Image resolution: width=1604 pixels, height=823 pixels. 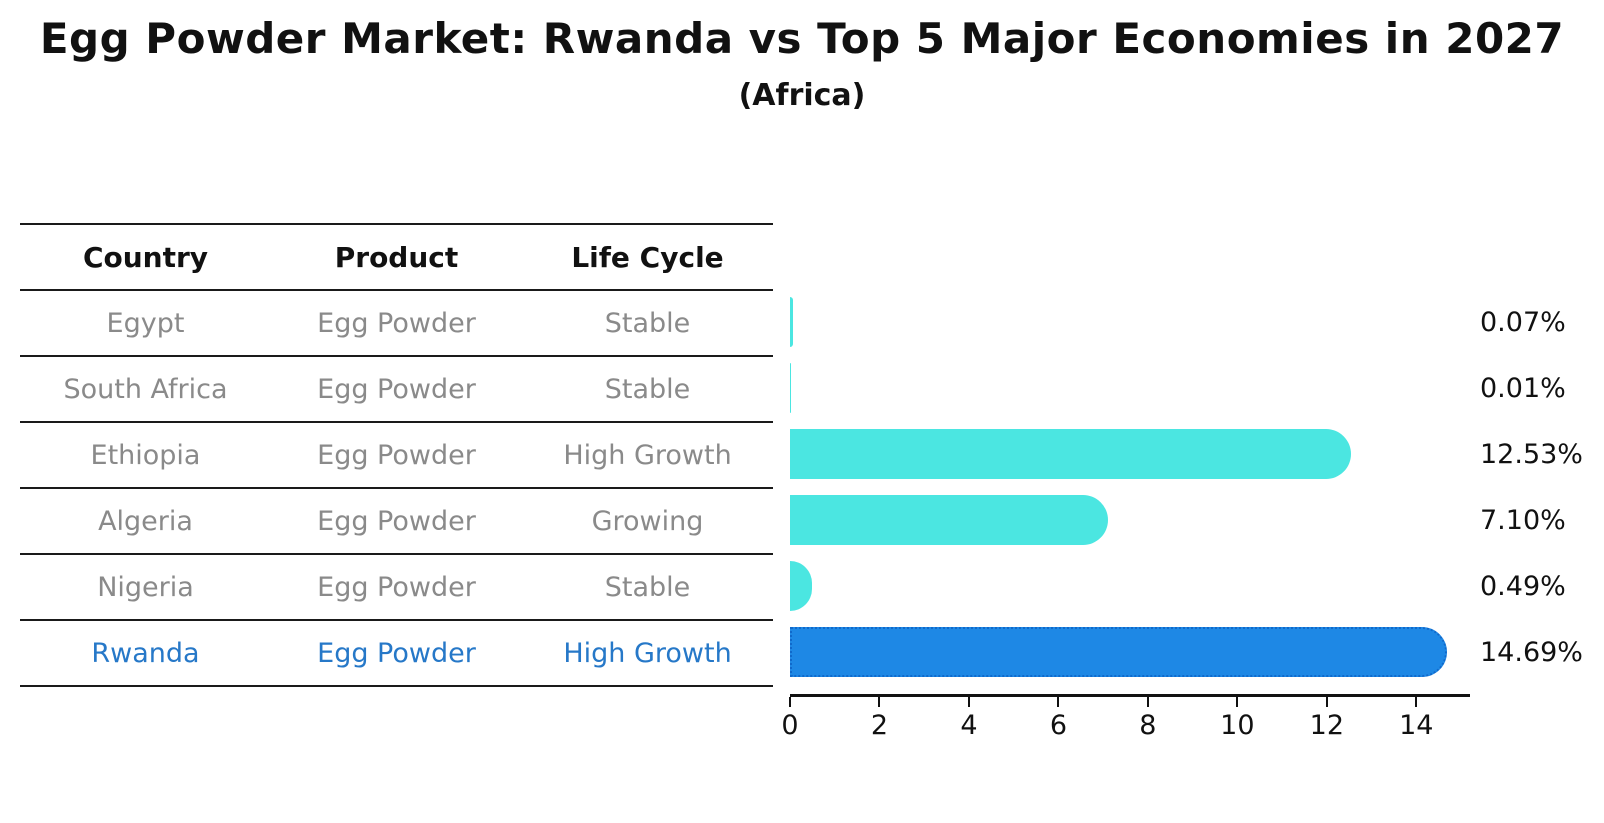 I want to click on table-header-life-cycle: Life Cycle, so click(x=647, y=257).